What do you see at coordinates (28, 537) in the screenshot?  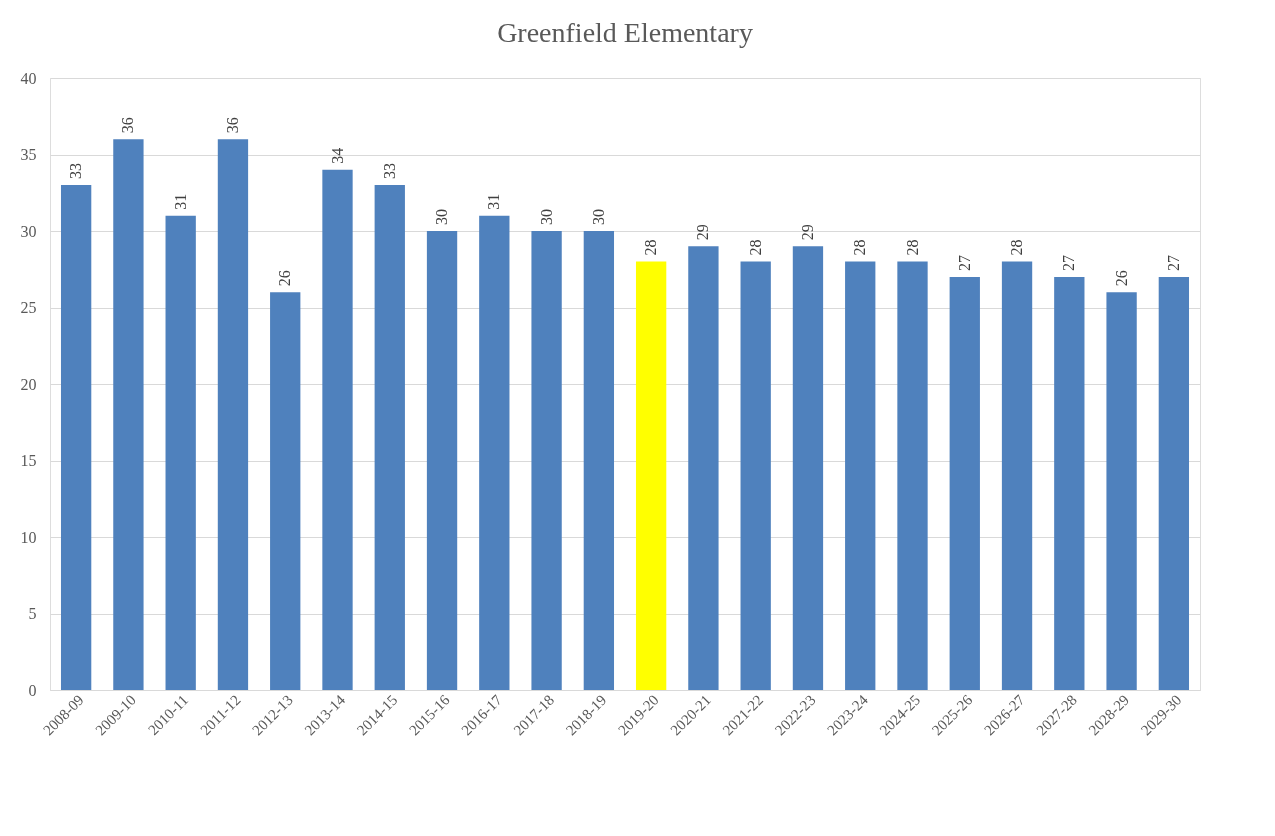 I see `y-tick-label: 10` at bounding box center [28, 537].